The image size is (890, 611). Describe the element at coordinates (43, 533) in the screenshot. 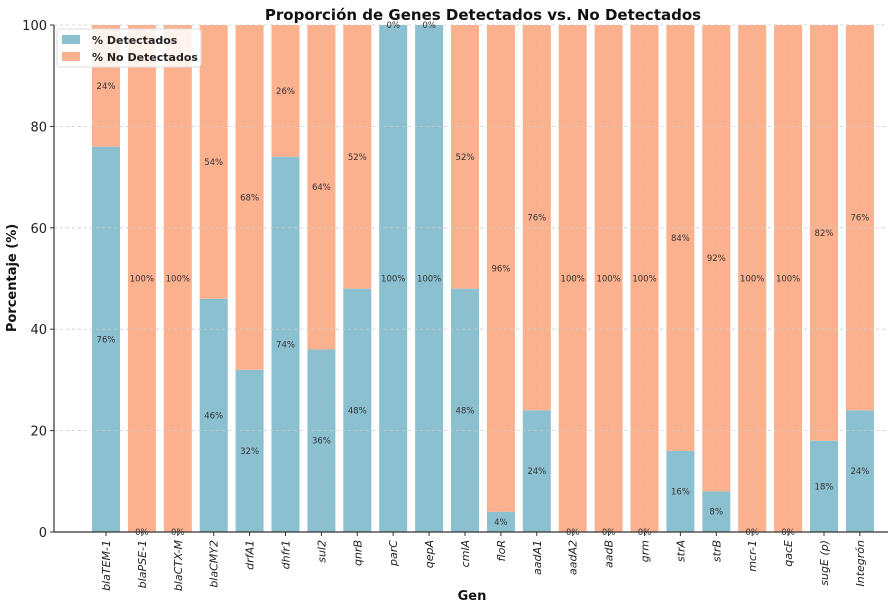

I see `y-tick-label: 0` at that location.